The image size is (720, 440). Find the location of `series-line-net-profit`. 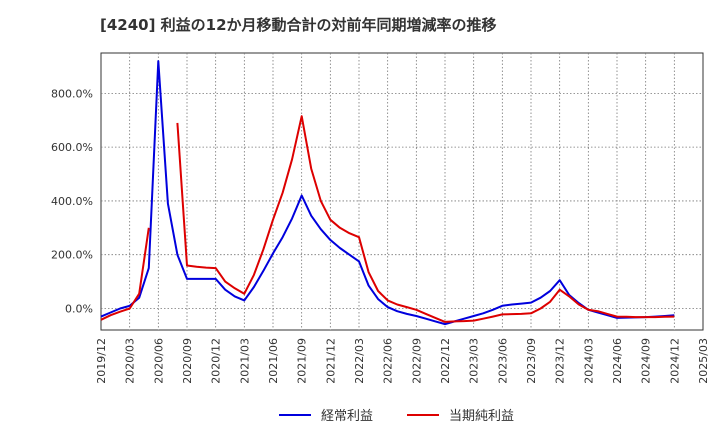

series-line-net-profit is located at coordinates (125, 274).